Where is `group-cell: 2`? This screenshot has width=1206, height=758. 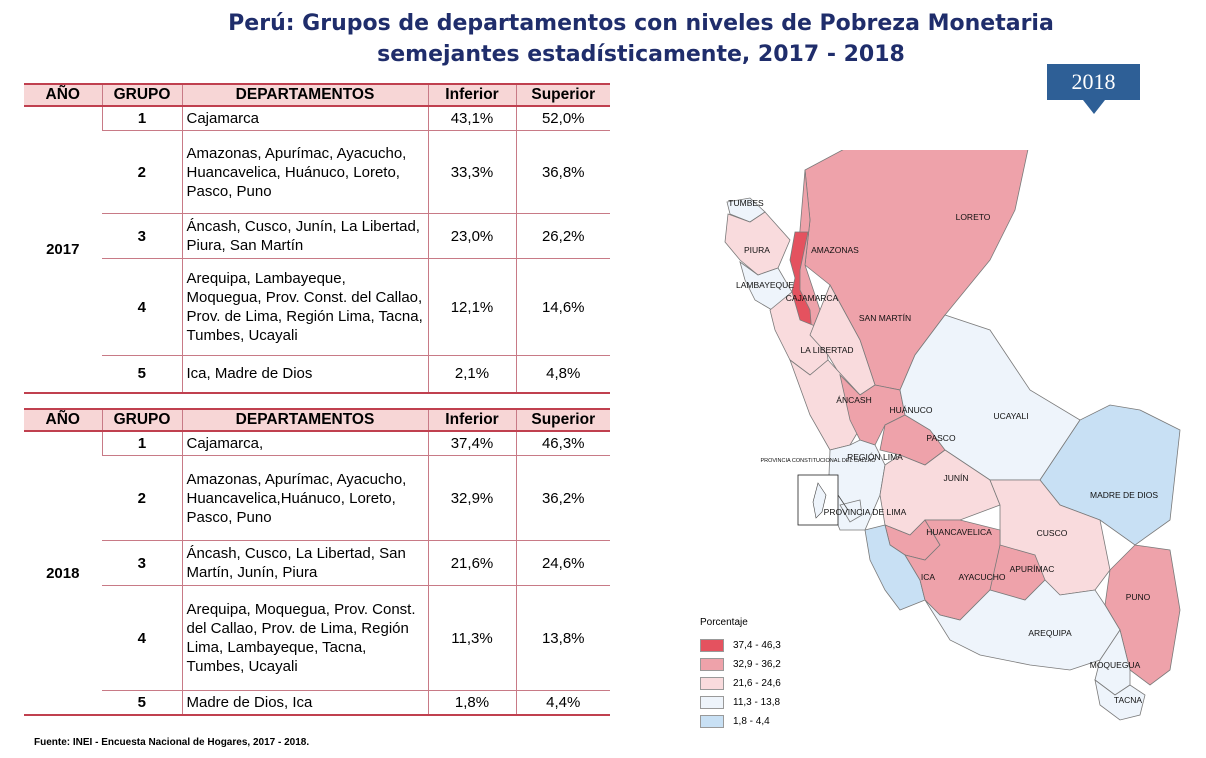
group-cell: 2 is located at coordinates (142, 172).